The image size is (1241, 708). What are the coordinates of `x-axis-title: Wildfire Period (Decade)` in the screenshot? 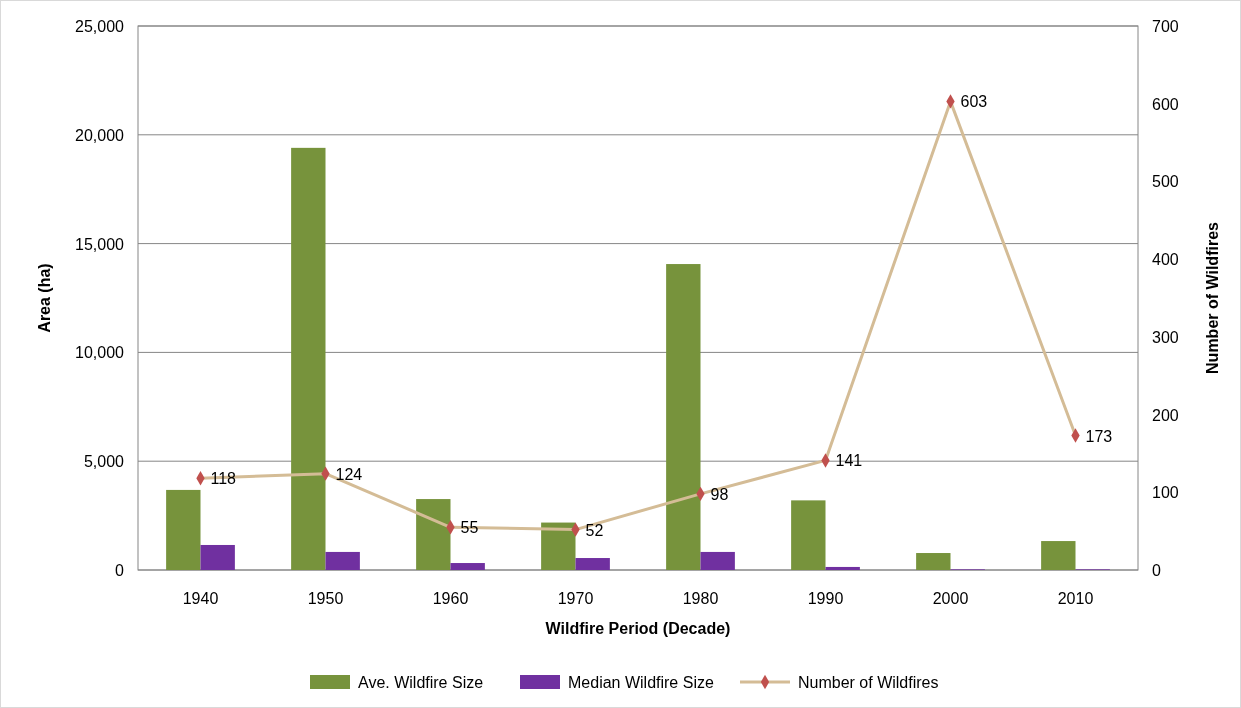 It's located at (638, 628).